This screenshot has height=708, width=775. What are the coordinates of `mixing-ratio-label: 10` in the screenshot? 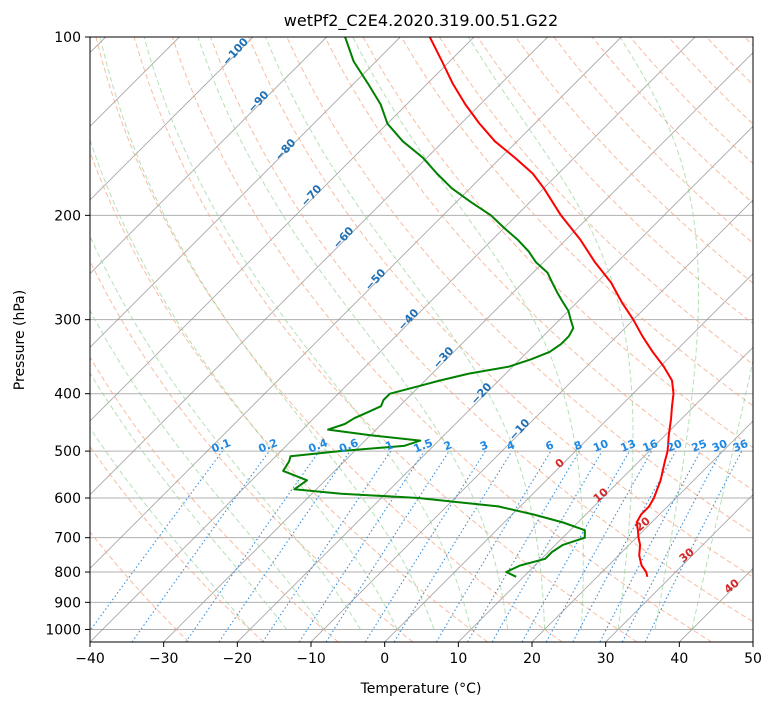 It's located at (600, 446).